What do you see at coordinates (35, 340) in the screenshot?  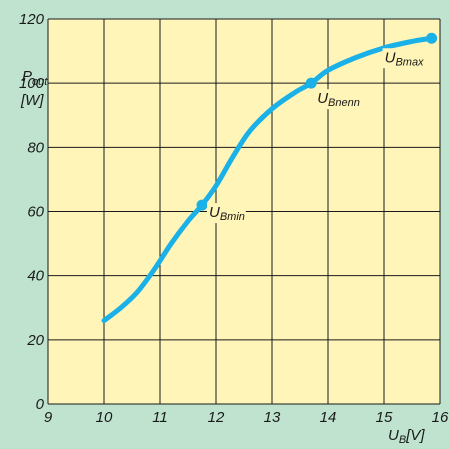 I see `y-tick-label: 20` at bounding box center [35, 340].